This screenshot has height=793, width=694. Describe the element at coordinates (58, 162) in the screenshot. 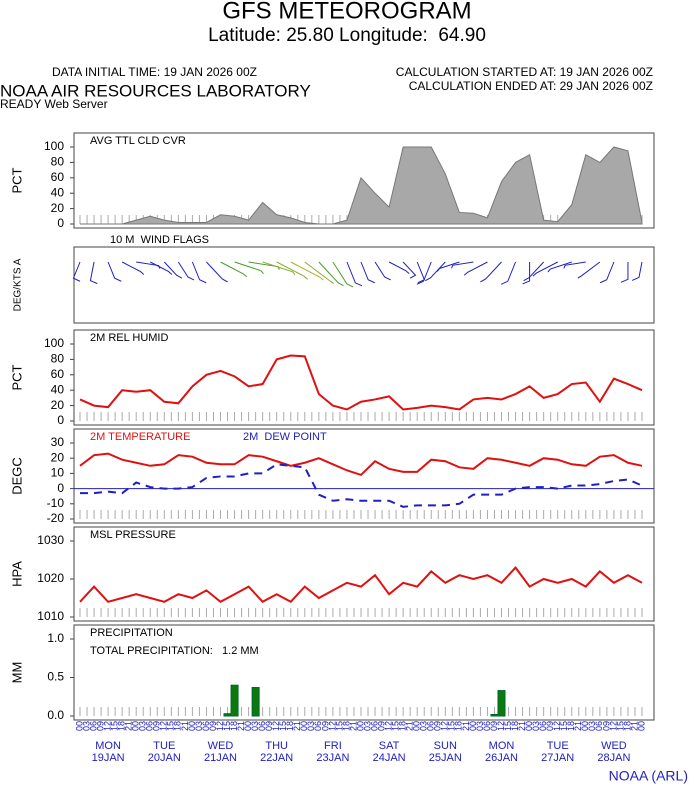

I see `y-tick-label: 80` at that location.